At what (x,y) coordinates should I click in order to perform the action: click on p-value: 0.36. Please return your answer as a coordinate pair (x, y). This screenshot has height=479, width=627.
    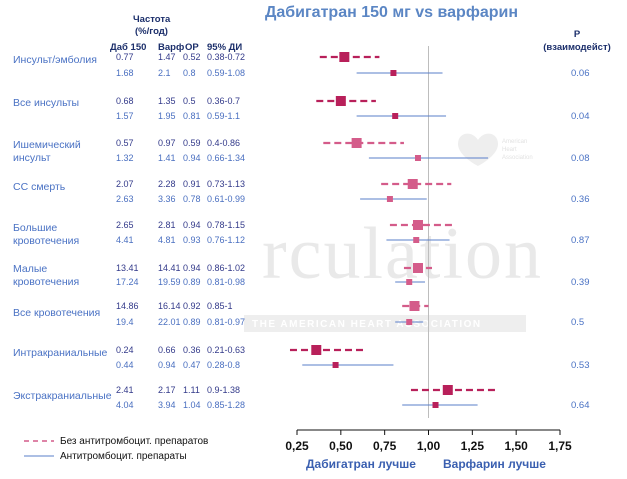
    Looking at the image, I should click on (580, 199).